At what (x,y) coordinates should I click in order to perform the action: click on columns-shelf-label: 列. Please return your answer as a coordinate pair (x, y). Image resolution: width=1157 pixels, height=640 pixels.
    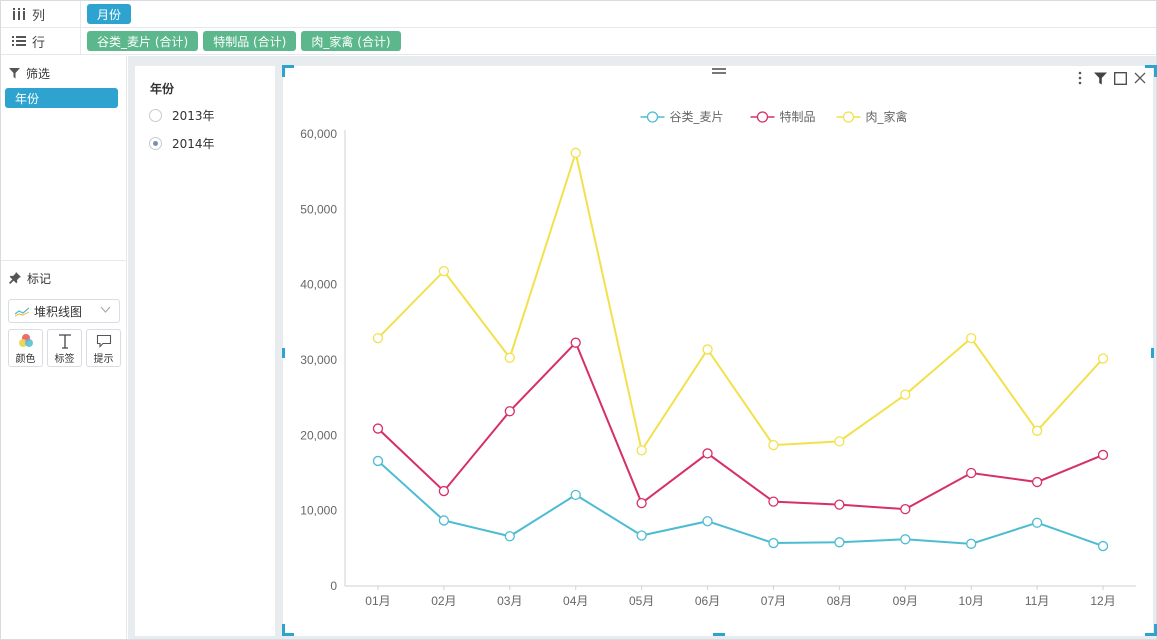
    Looking at the image, I should click on (39, 16).